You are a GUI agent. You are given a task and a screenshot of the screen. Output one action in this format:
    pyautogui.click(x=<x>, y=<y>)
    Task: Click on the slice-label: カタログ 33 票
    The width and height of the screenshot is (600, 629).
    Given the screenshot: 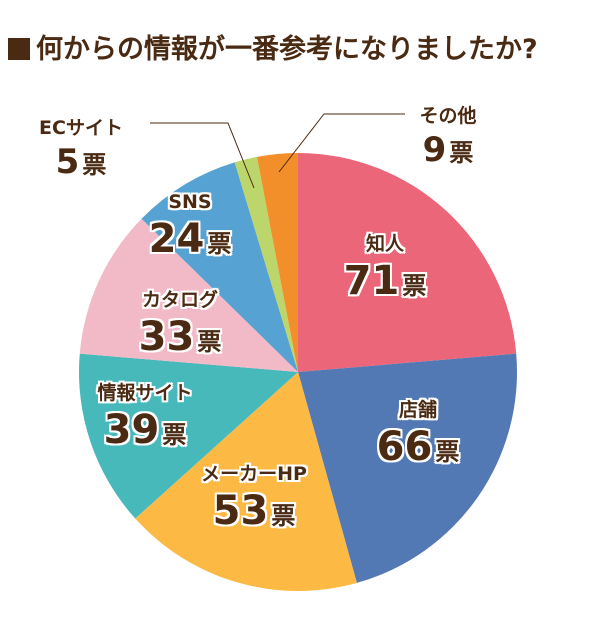 What is the action you would take?
    pyautogui.click(x=180, y=329)
    